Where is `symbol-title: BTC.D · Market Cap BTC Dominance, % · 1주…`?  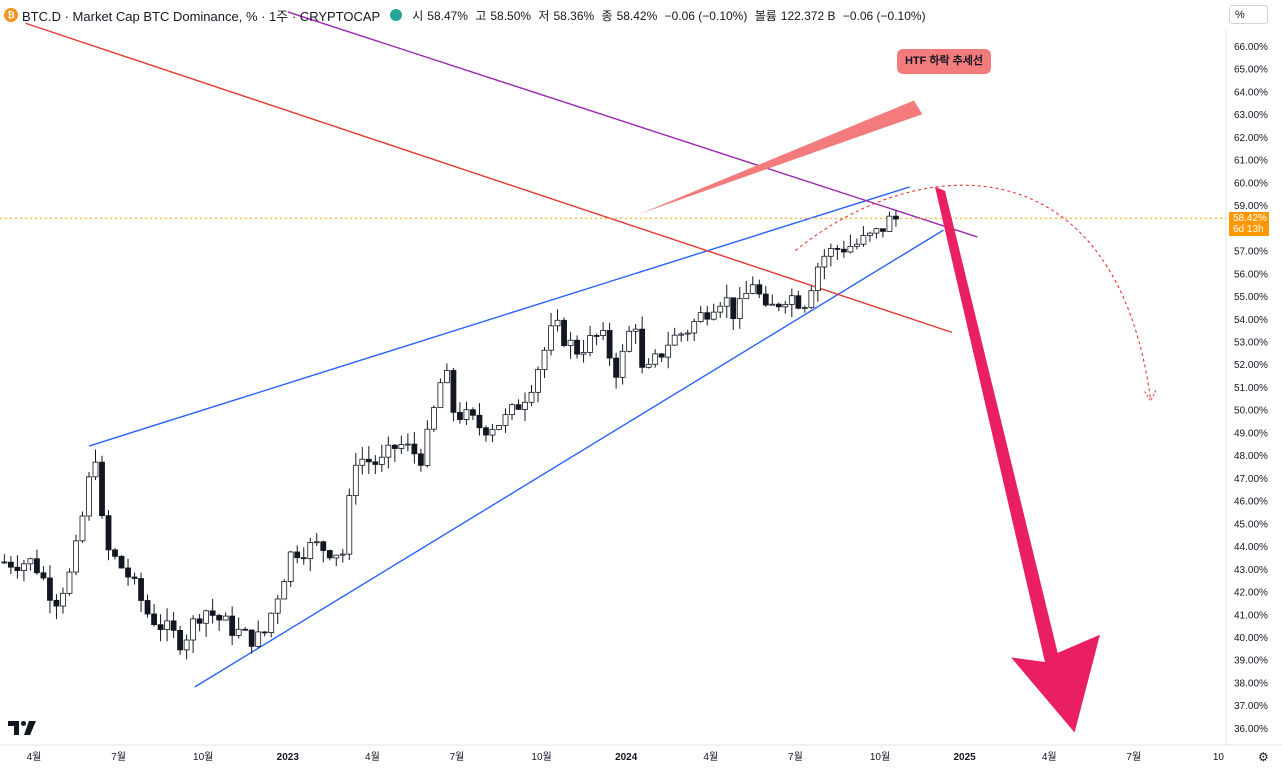 symbol-title: BTC.D · Market Cap BTC Dominance, % · 1주… is located at coordinates (201, 16).